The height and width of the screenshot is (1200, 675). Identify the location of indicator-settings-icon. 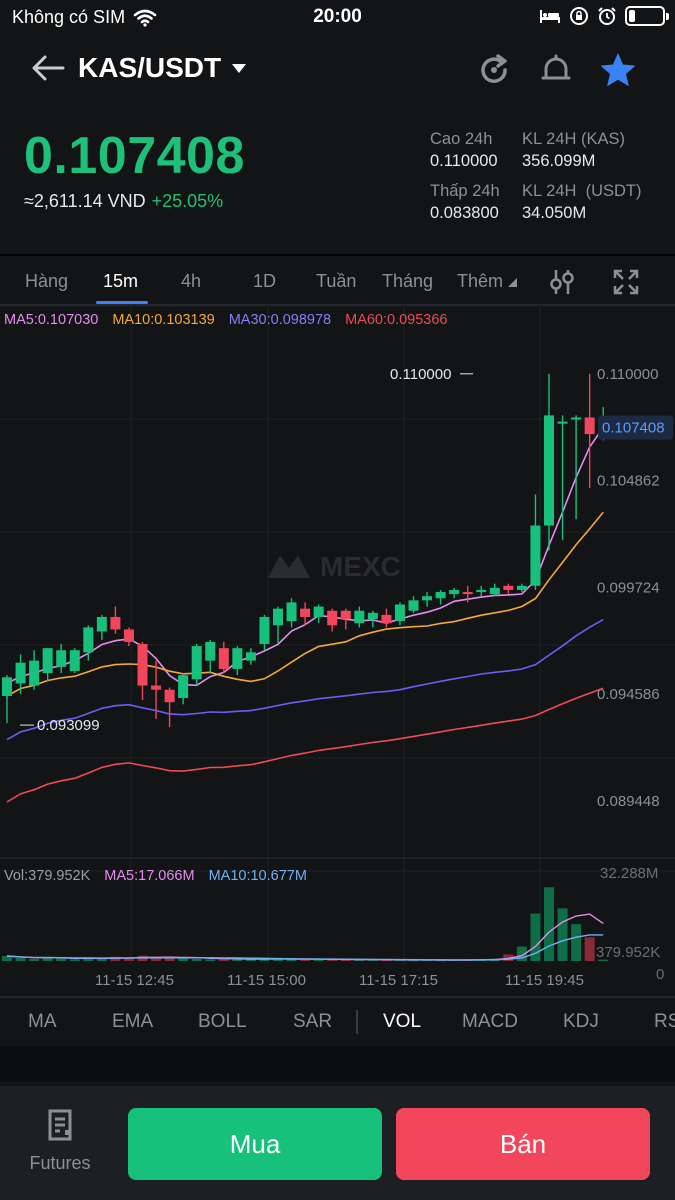
(562, 282).